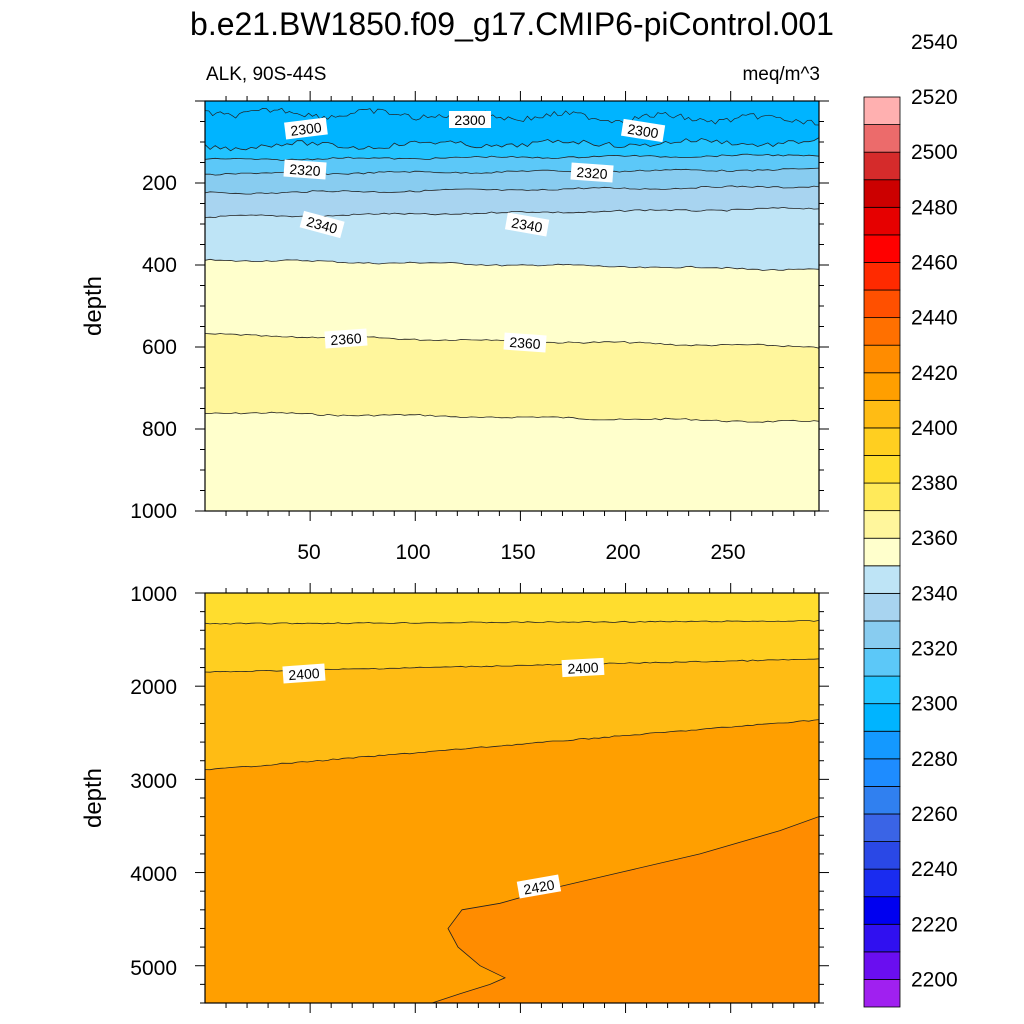 This screenshot has width=1024, height=1024. Describe the element at coordinates (517, 552) in the screenshot. I see `x-tick-label-150: 150` at that location.